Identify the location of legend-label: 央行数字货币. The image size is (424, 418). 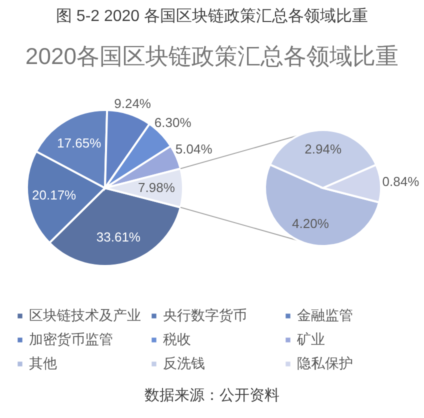
(205, 315).